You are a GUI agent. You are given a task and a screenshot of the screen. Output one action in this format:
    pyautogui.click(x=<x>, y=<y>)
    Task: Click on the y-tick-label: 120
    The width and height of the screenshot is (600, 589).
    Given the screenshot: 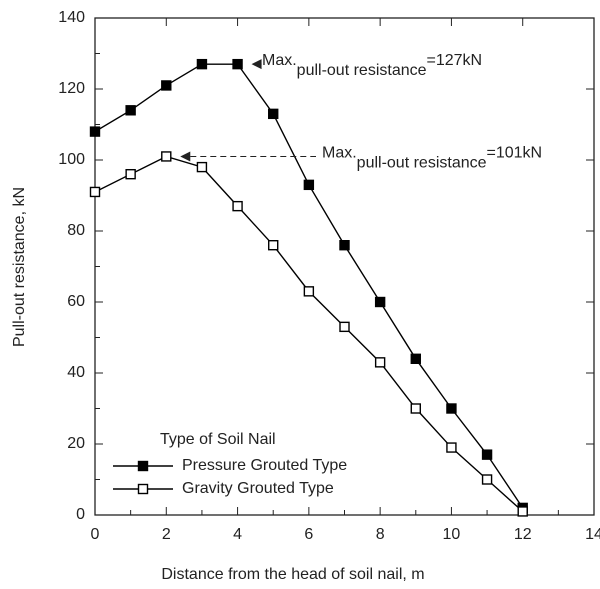 What is the action you would take?
    pyautogui.click(x=71, y=88)
    